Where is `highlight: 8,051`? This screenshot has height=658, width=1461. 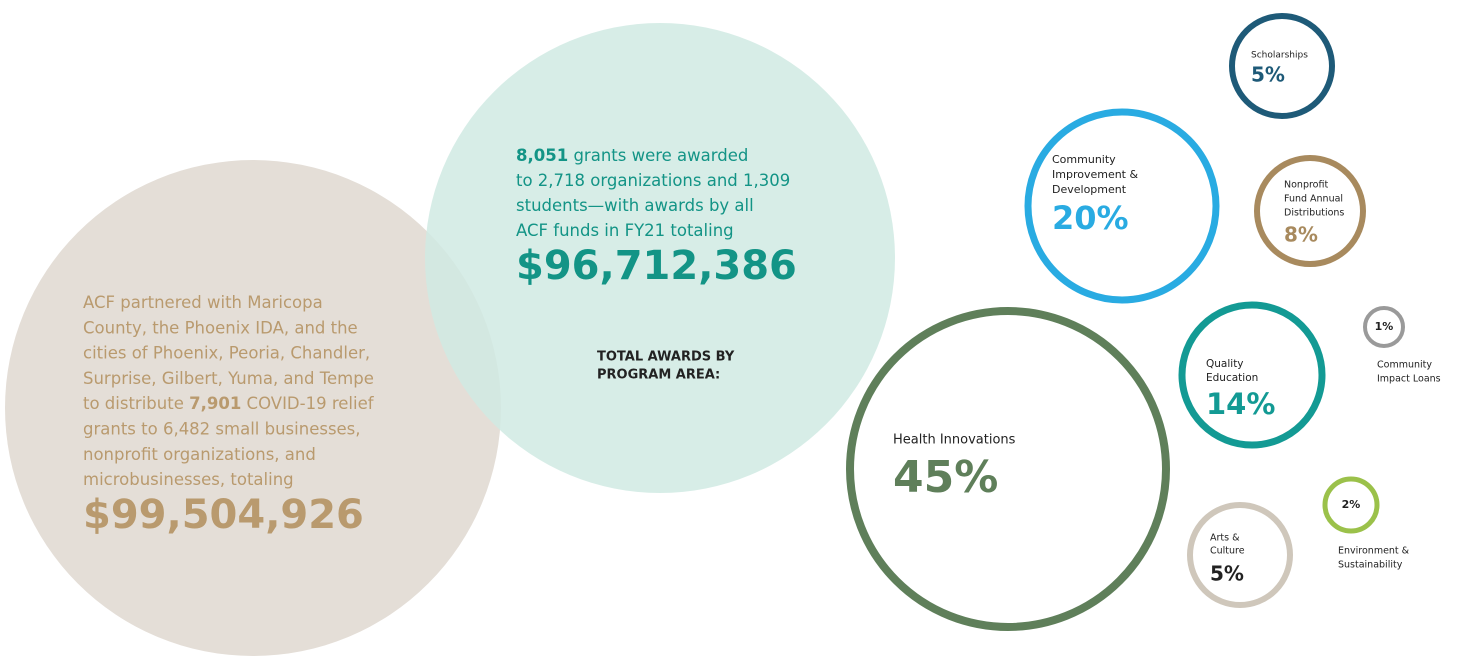
highlight: 8,051 is located at coordinates (542, 155).